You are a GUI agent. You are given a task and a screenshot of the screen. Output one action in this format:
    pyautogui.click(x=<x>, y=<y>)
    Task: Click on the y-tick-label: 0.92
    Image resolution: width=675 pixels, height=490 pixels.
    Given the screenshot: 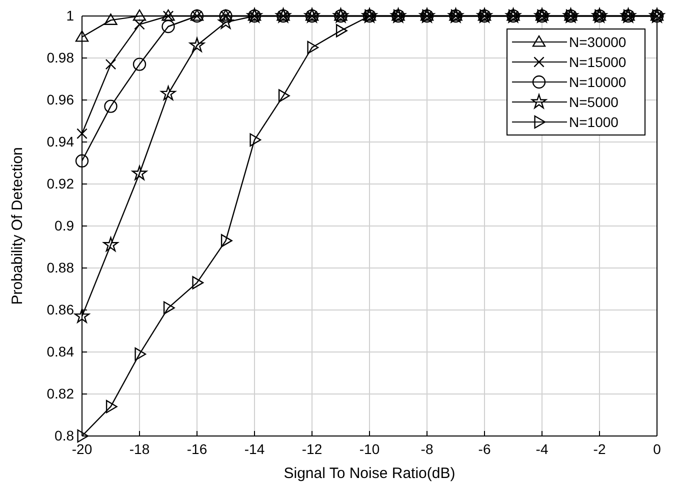 What is the action you would take?
    pyautogui.click(x=60, y=183)
    